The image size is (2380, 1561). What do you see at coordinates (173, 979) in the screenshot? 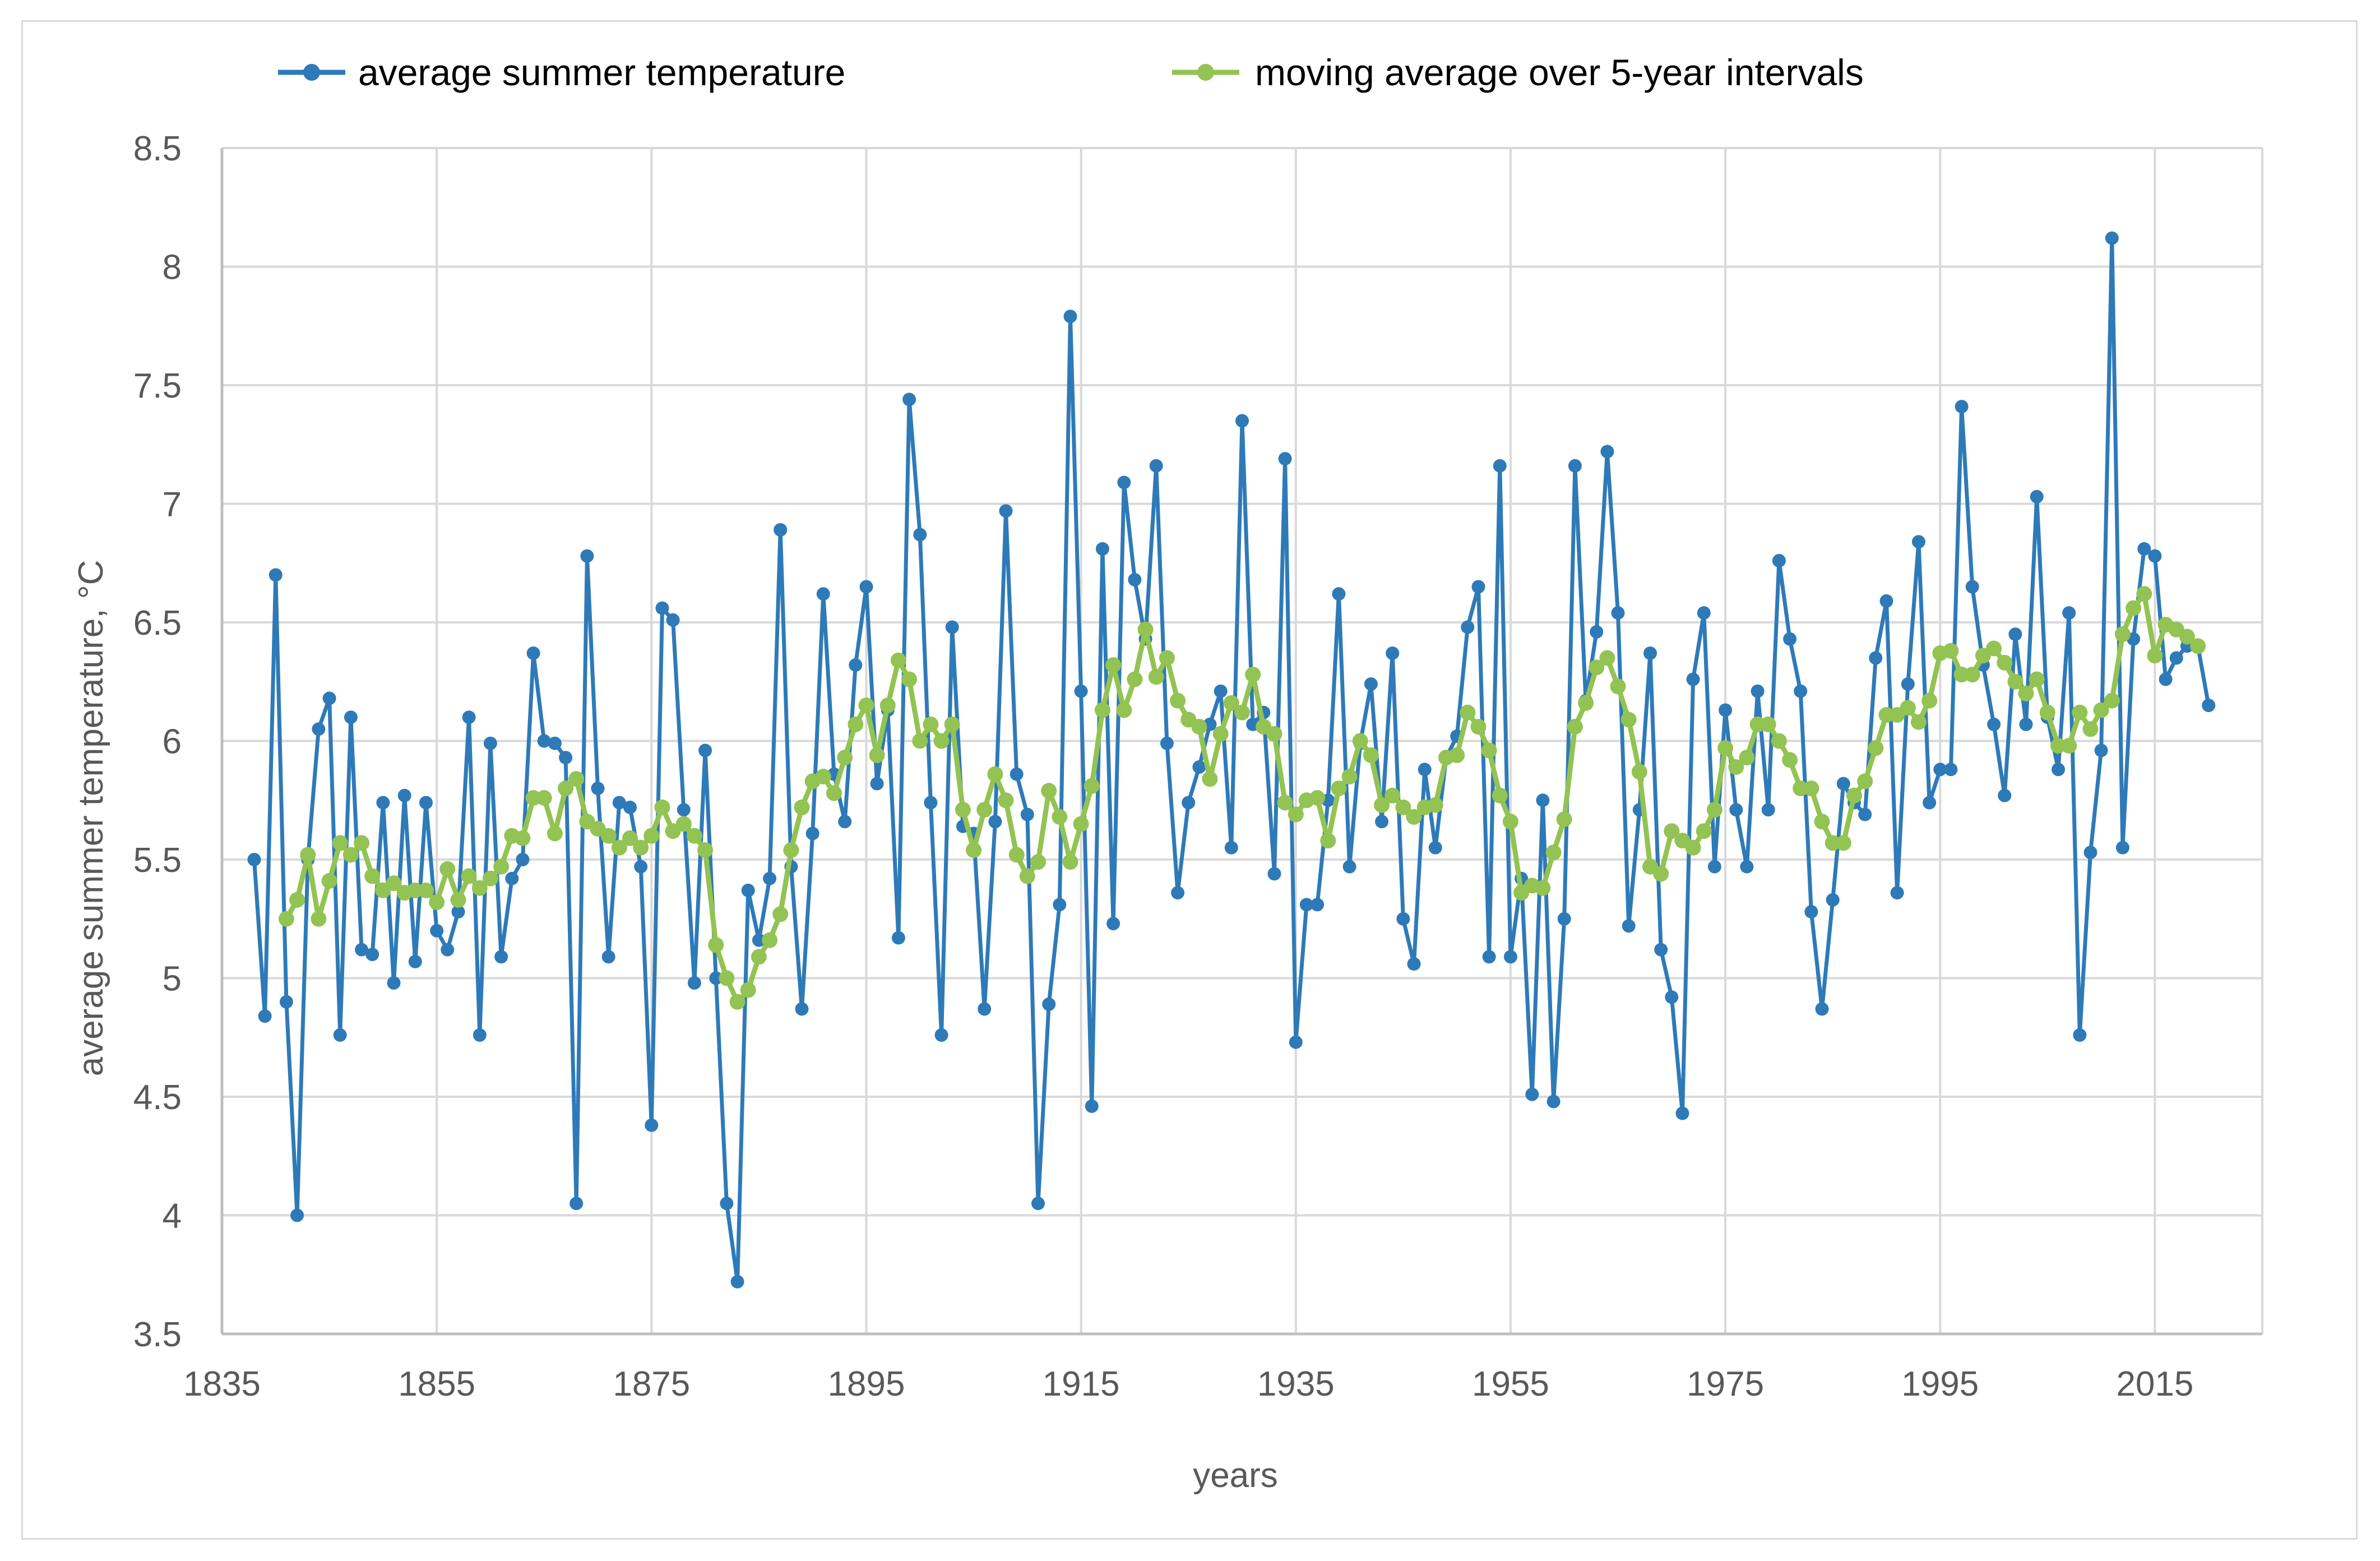
I see `y-tick-label: 5` at bounding box center [173, 979].